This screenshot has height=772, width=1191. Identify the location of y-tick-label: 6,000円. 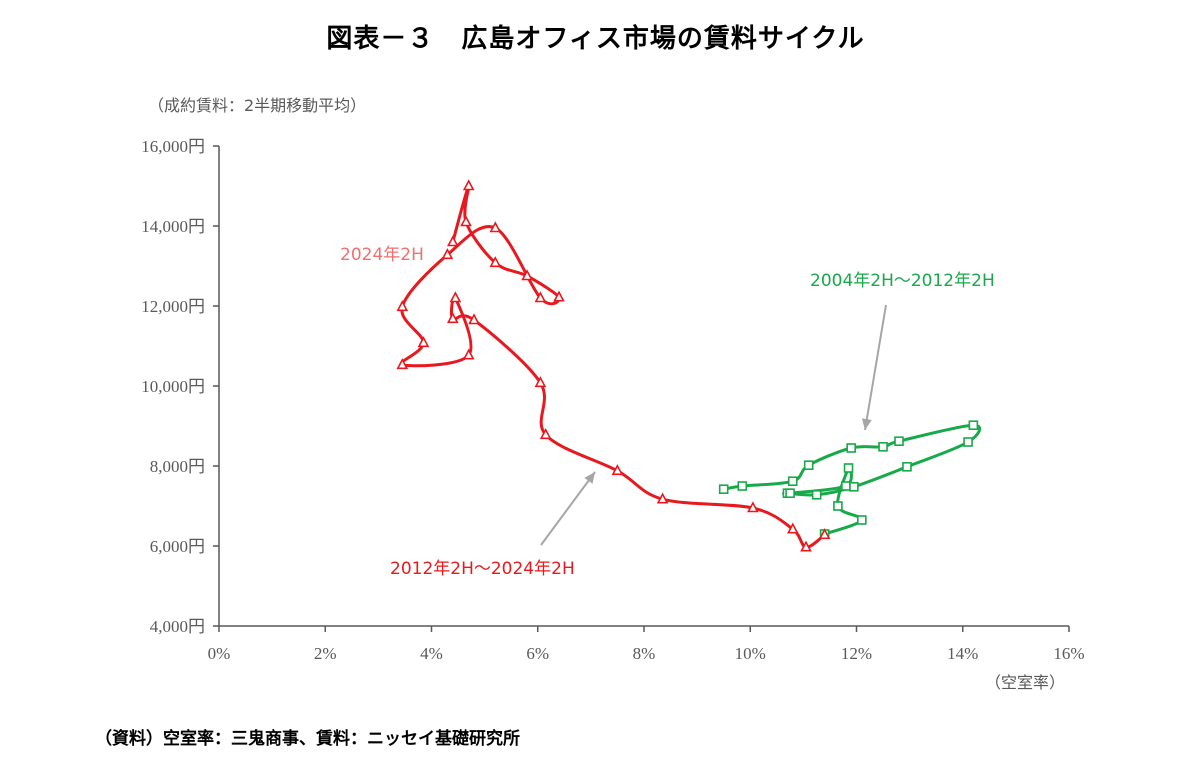
(177, 546).